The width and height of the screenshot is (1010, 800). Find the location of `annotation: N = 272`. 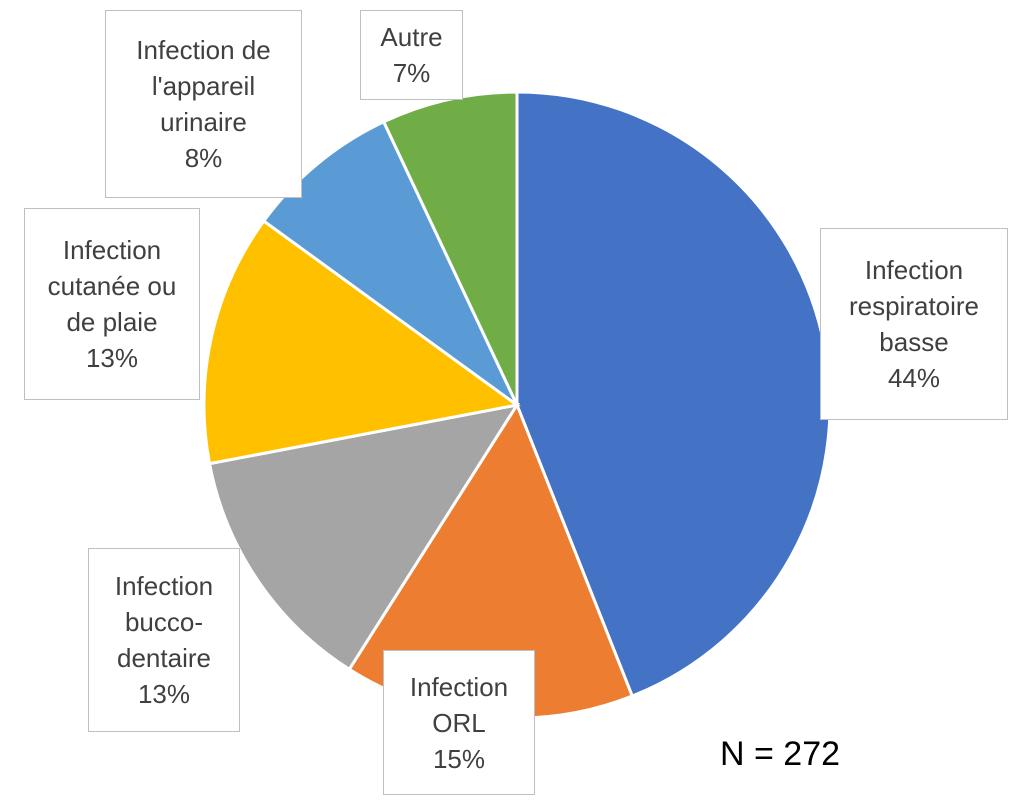

annotation: N = 272 is located at coordinates (780, 754).